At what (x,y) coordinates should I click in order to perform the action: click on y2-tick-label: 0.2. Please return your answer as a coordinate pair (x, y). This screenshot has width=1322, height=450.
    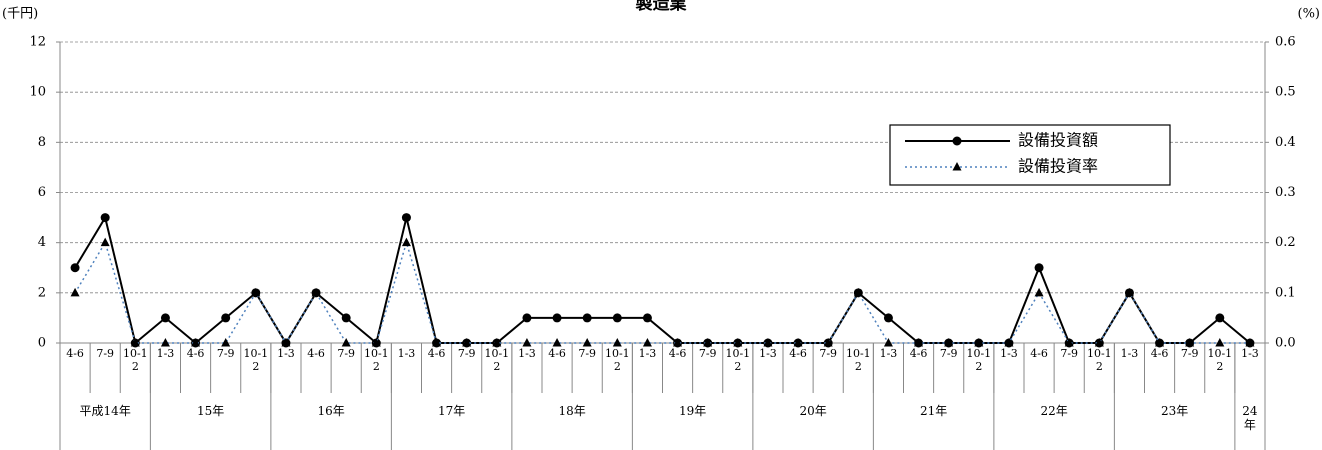
    Looking at the image, I should click on (1285, 242).